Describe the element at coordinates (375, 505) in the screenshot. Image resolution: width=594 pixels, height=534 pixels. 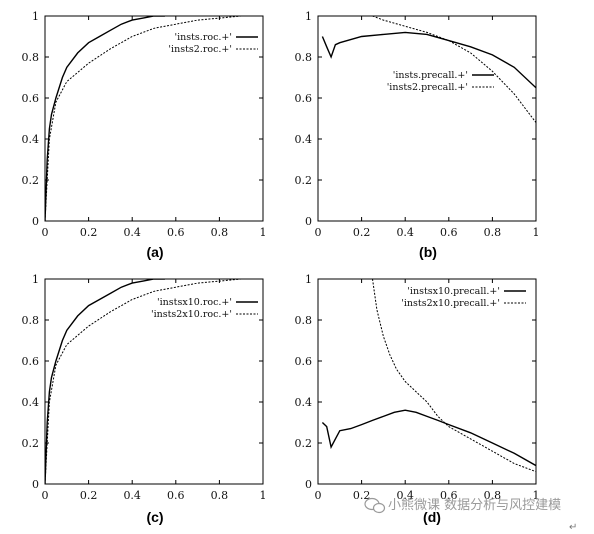
I see `wechat-icon` at that location.